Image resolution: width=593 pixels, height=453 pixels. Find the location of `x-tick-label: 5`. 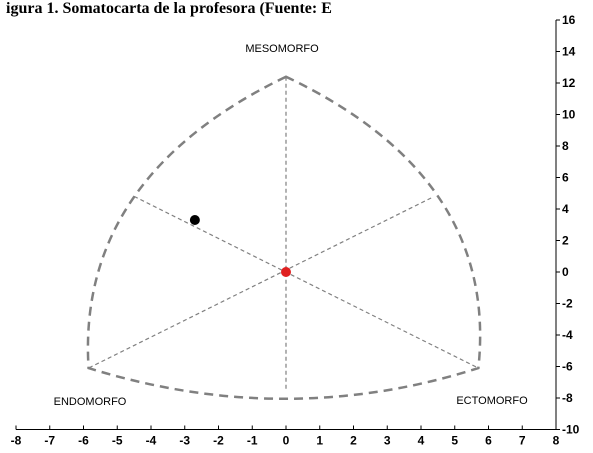

x-tick-label: 5 is located at coordinates (454, 441).